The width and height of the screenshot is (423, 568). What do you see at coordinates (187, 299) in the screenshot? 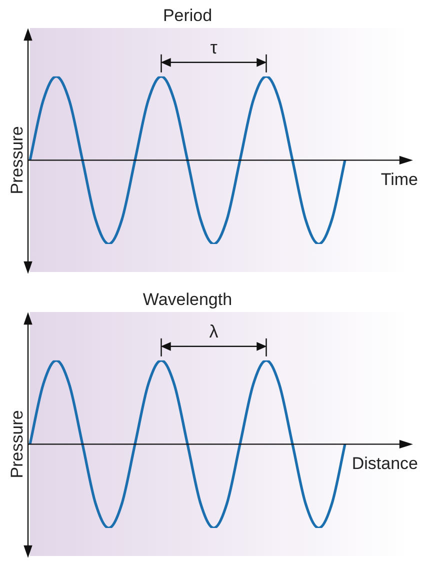
I see `chart-title: Wavelength` at bounding box center [187, 299].